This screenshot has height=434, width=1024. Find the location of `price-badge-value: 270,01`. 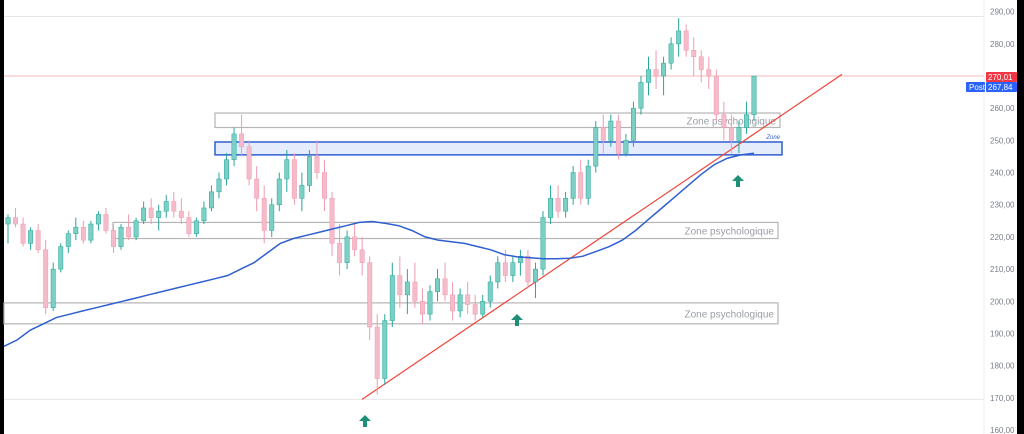

price-badge-value: 270,01 is located at coordinates (1000, 77).